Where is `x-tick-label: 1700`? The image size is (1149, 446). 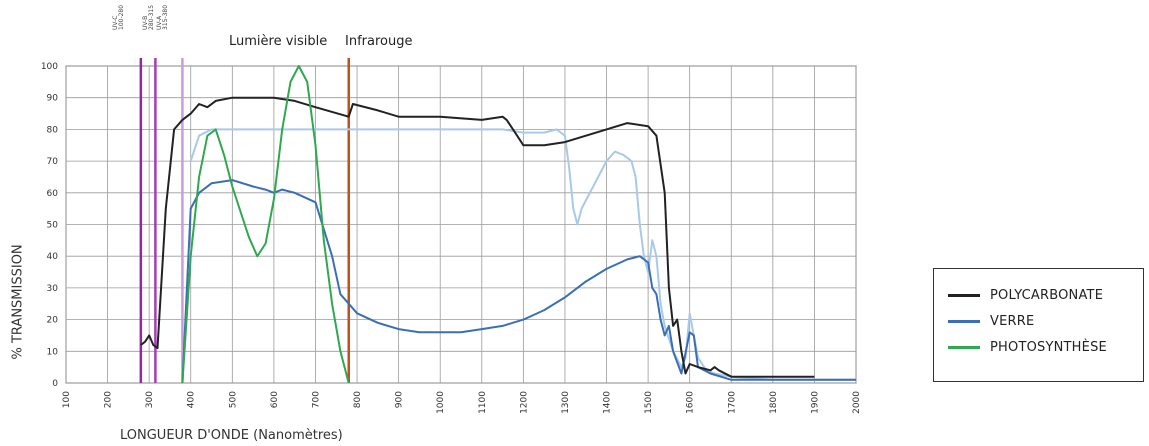
x-tick-label: 1700 is located at coordinates (732, 402).